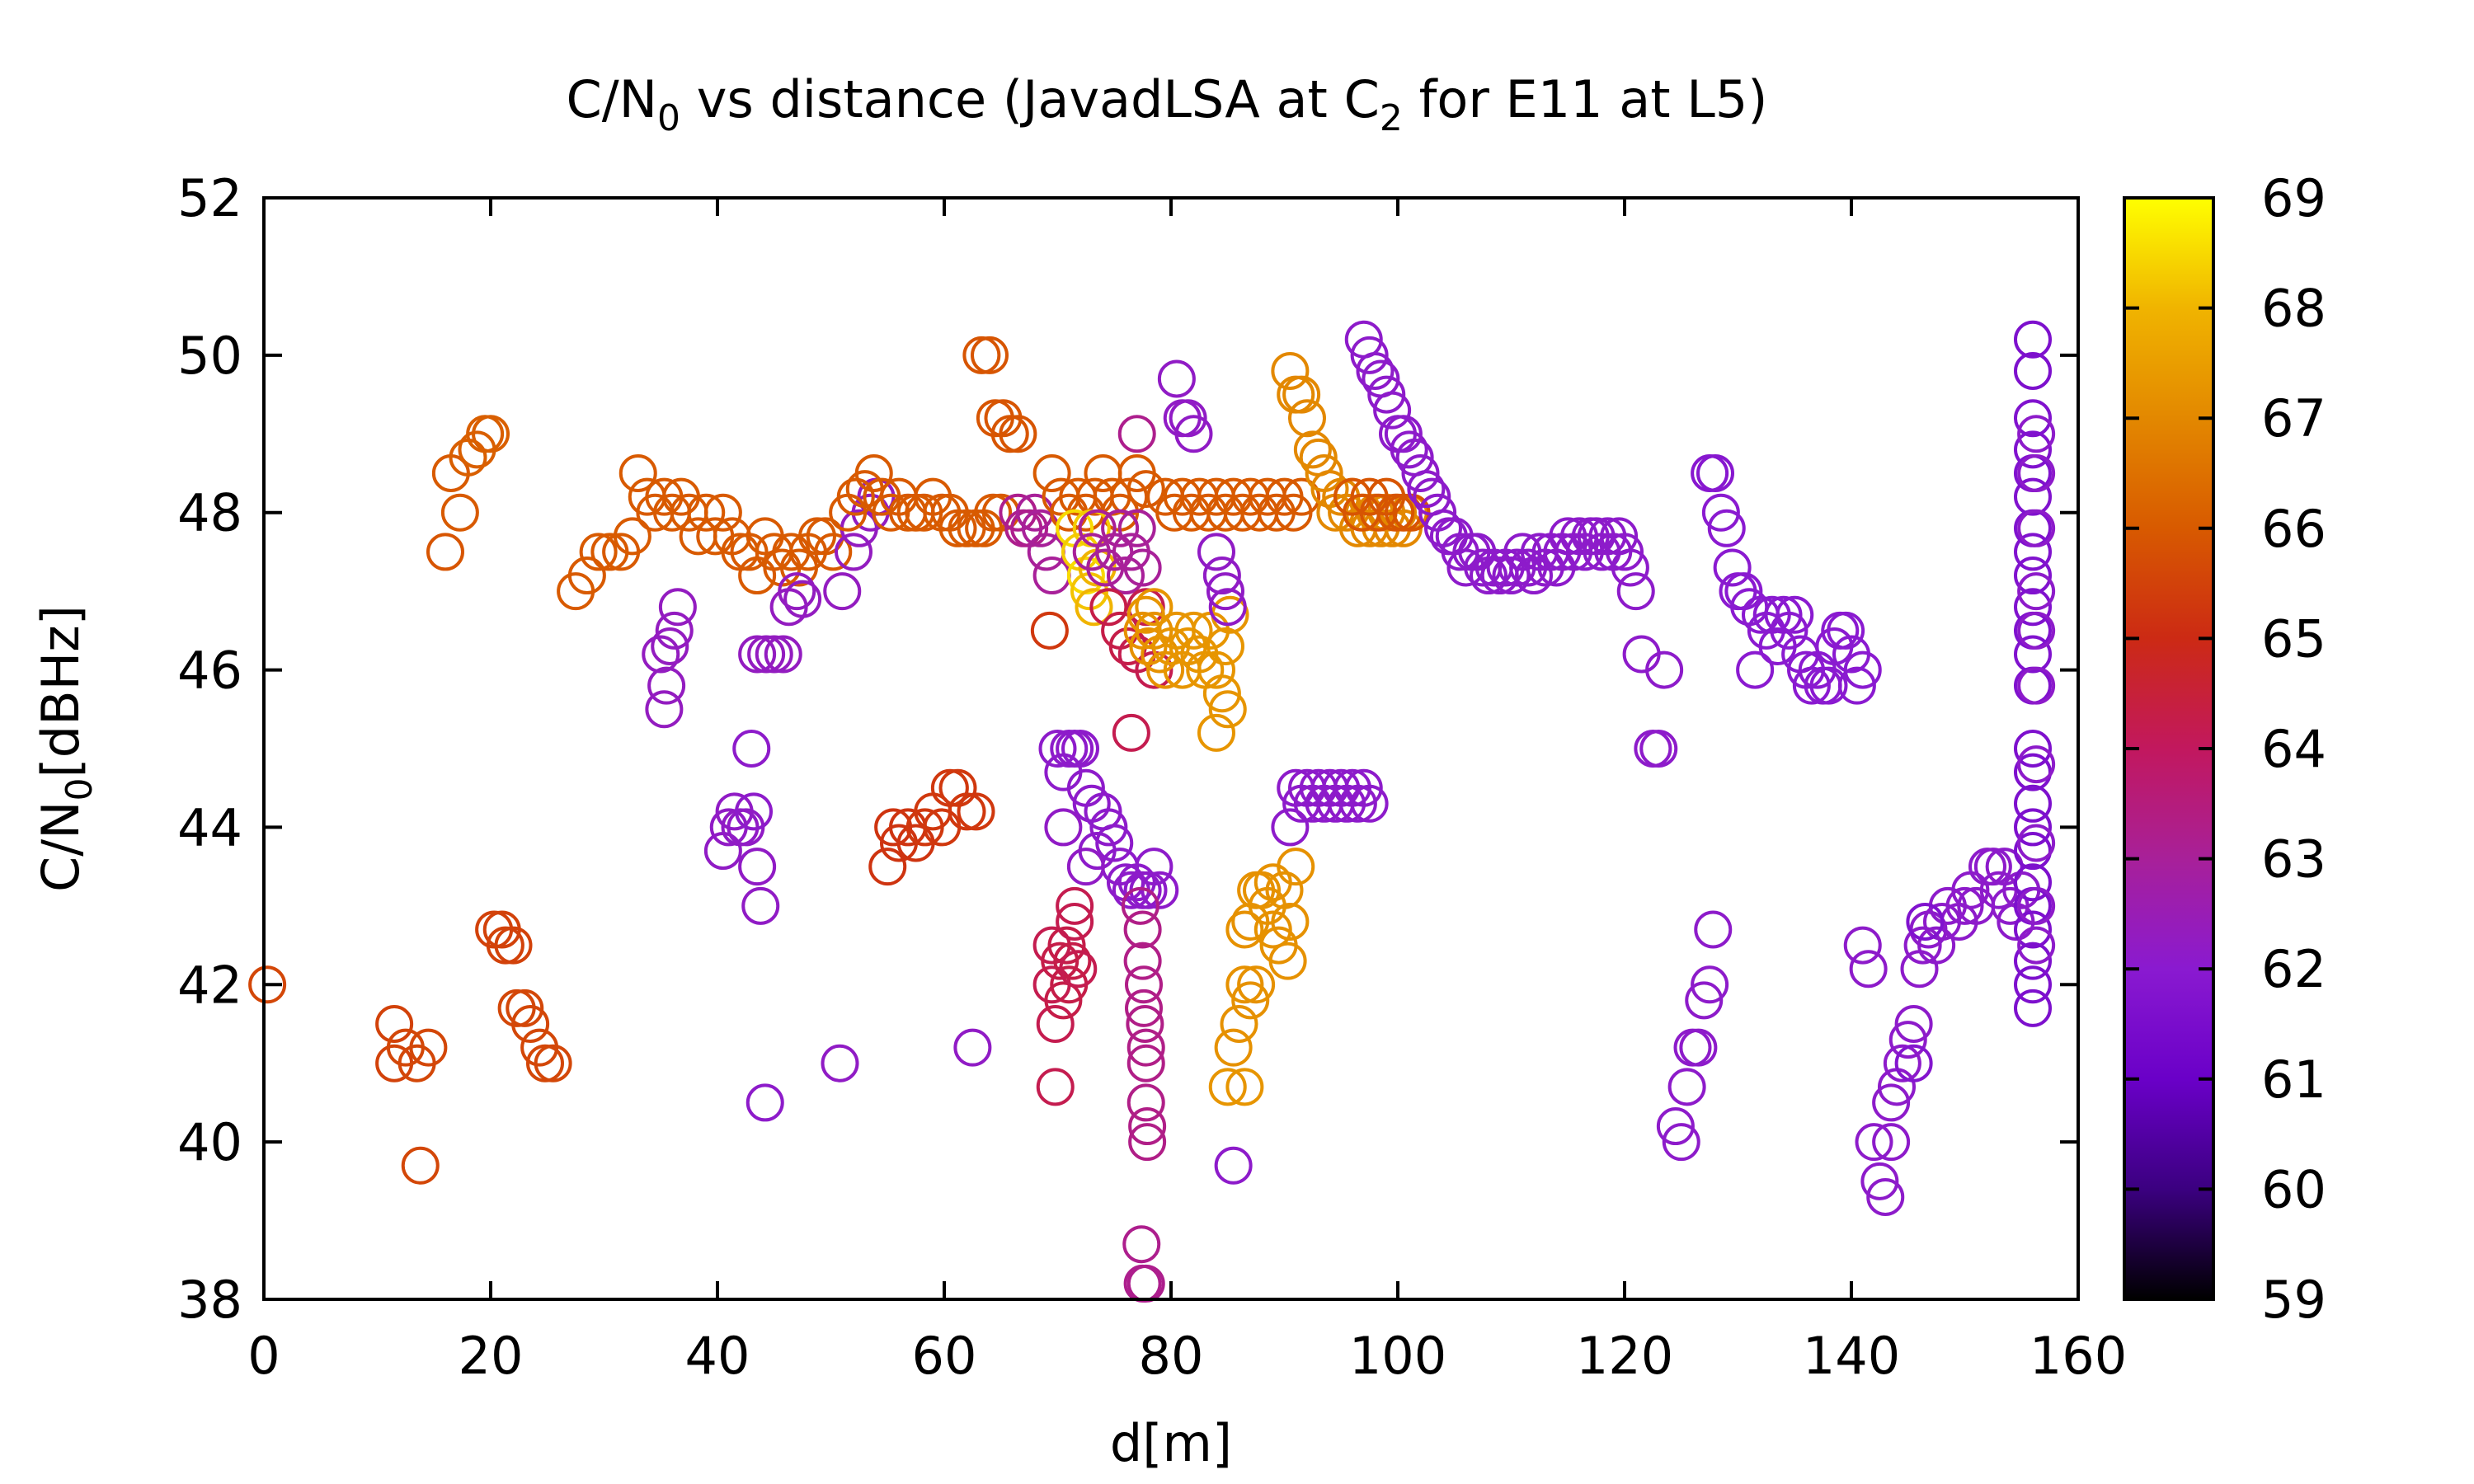 The image size is (2474, 1484). Describe the element at coordinates (717, 1356) in the screenshot. I see `x-tick-label: 40` at that location.